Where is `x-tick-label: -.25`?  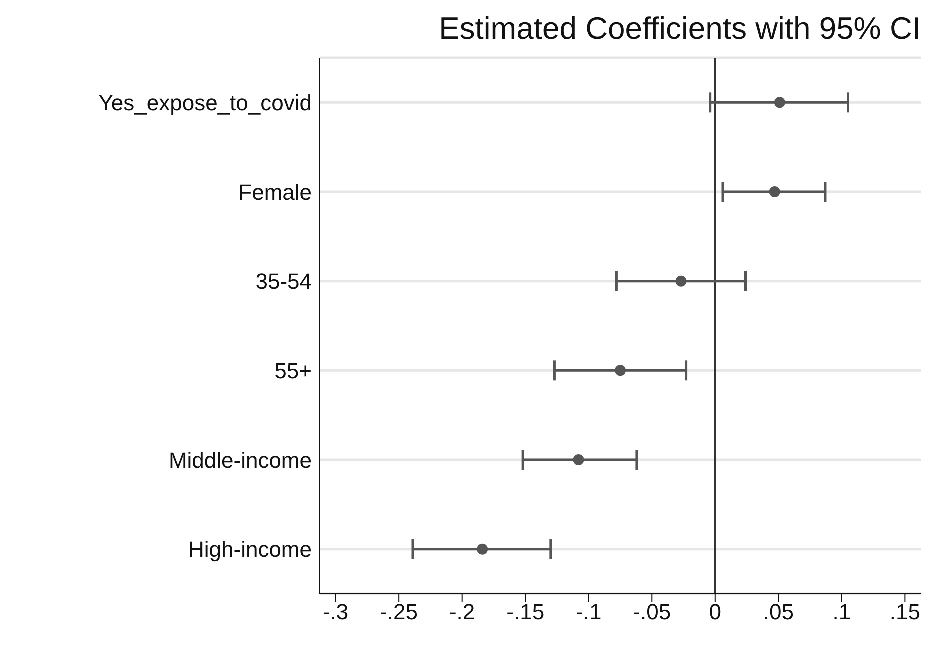
x-tick-label: -.25 is located at coordinates (399, 612).